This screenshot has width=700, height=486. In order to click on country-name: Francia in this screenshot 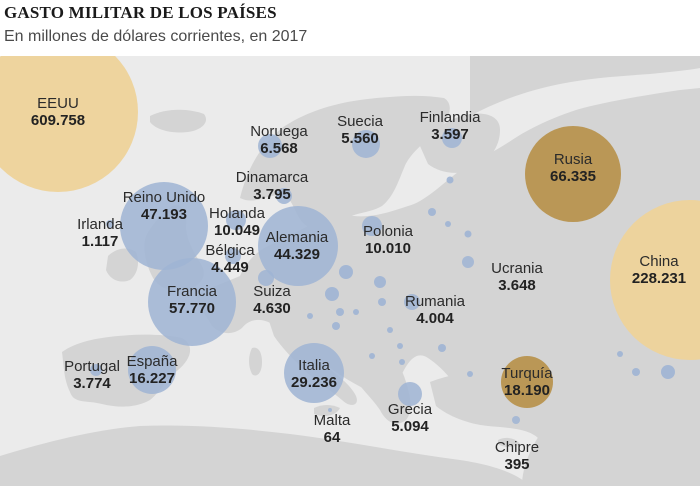, I will do `click(192, 291)`.